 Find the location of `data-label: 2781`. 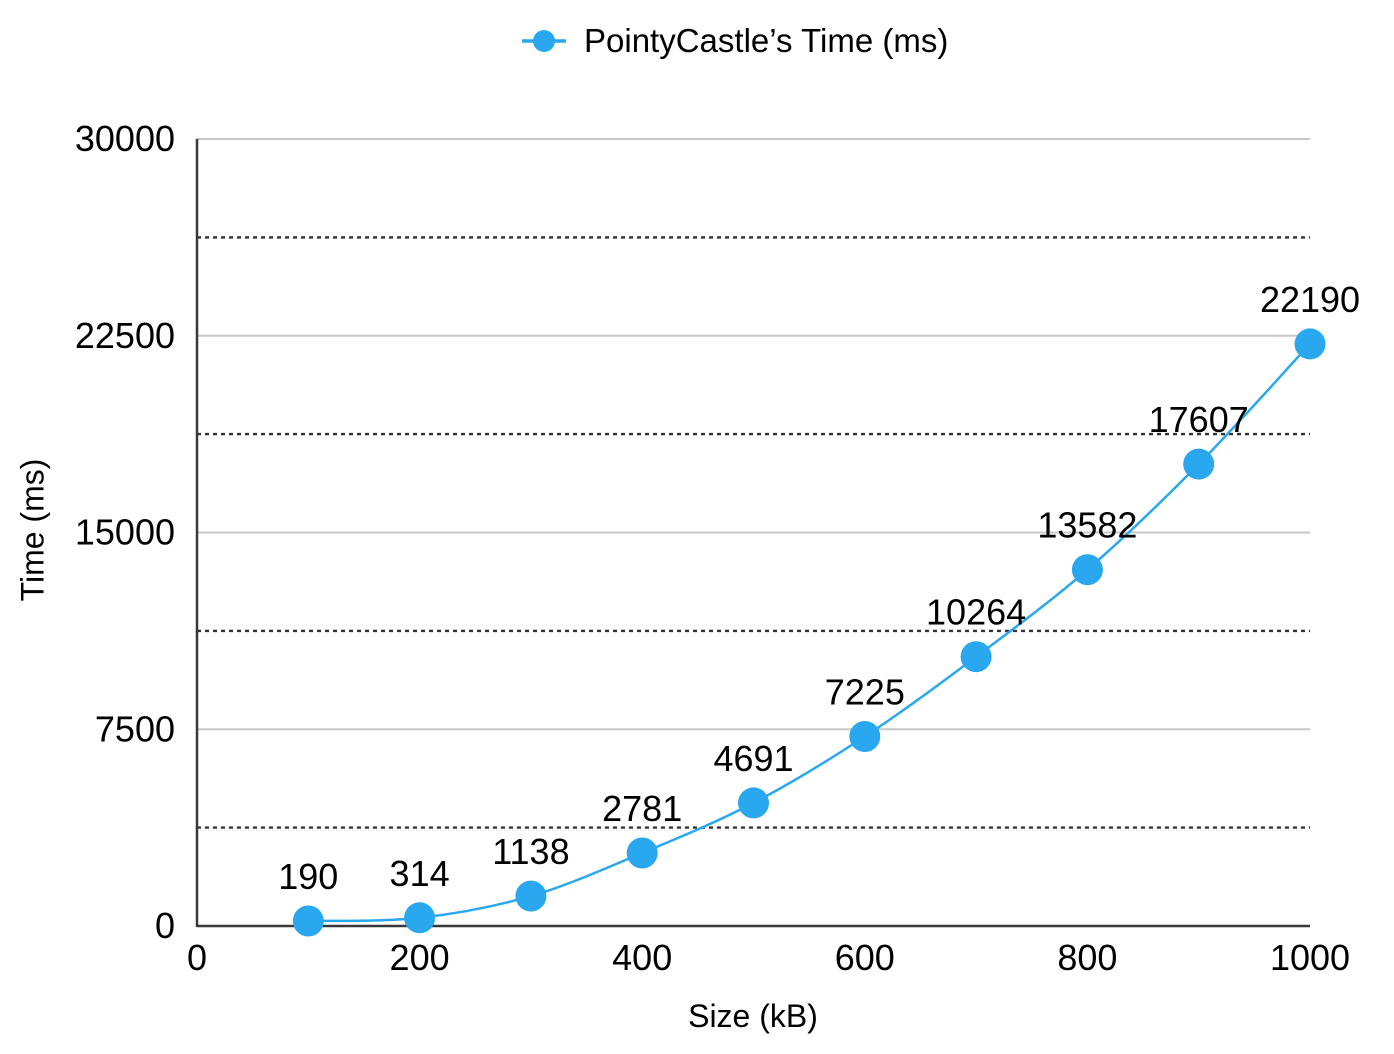

data-label: 2781 is located at coordinates (642, 808).